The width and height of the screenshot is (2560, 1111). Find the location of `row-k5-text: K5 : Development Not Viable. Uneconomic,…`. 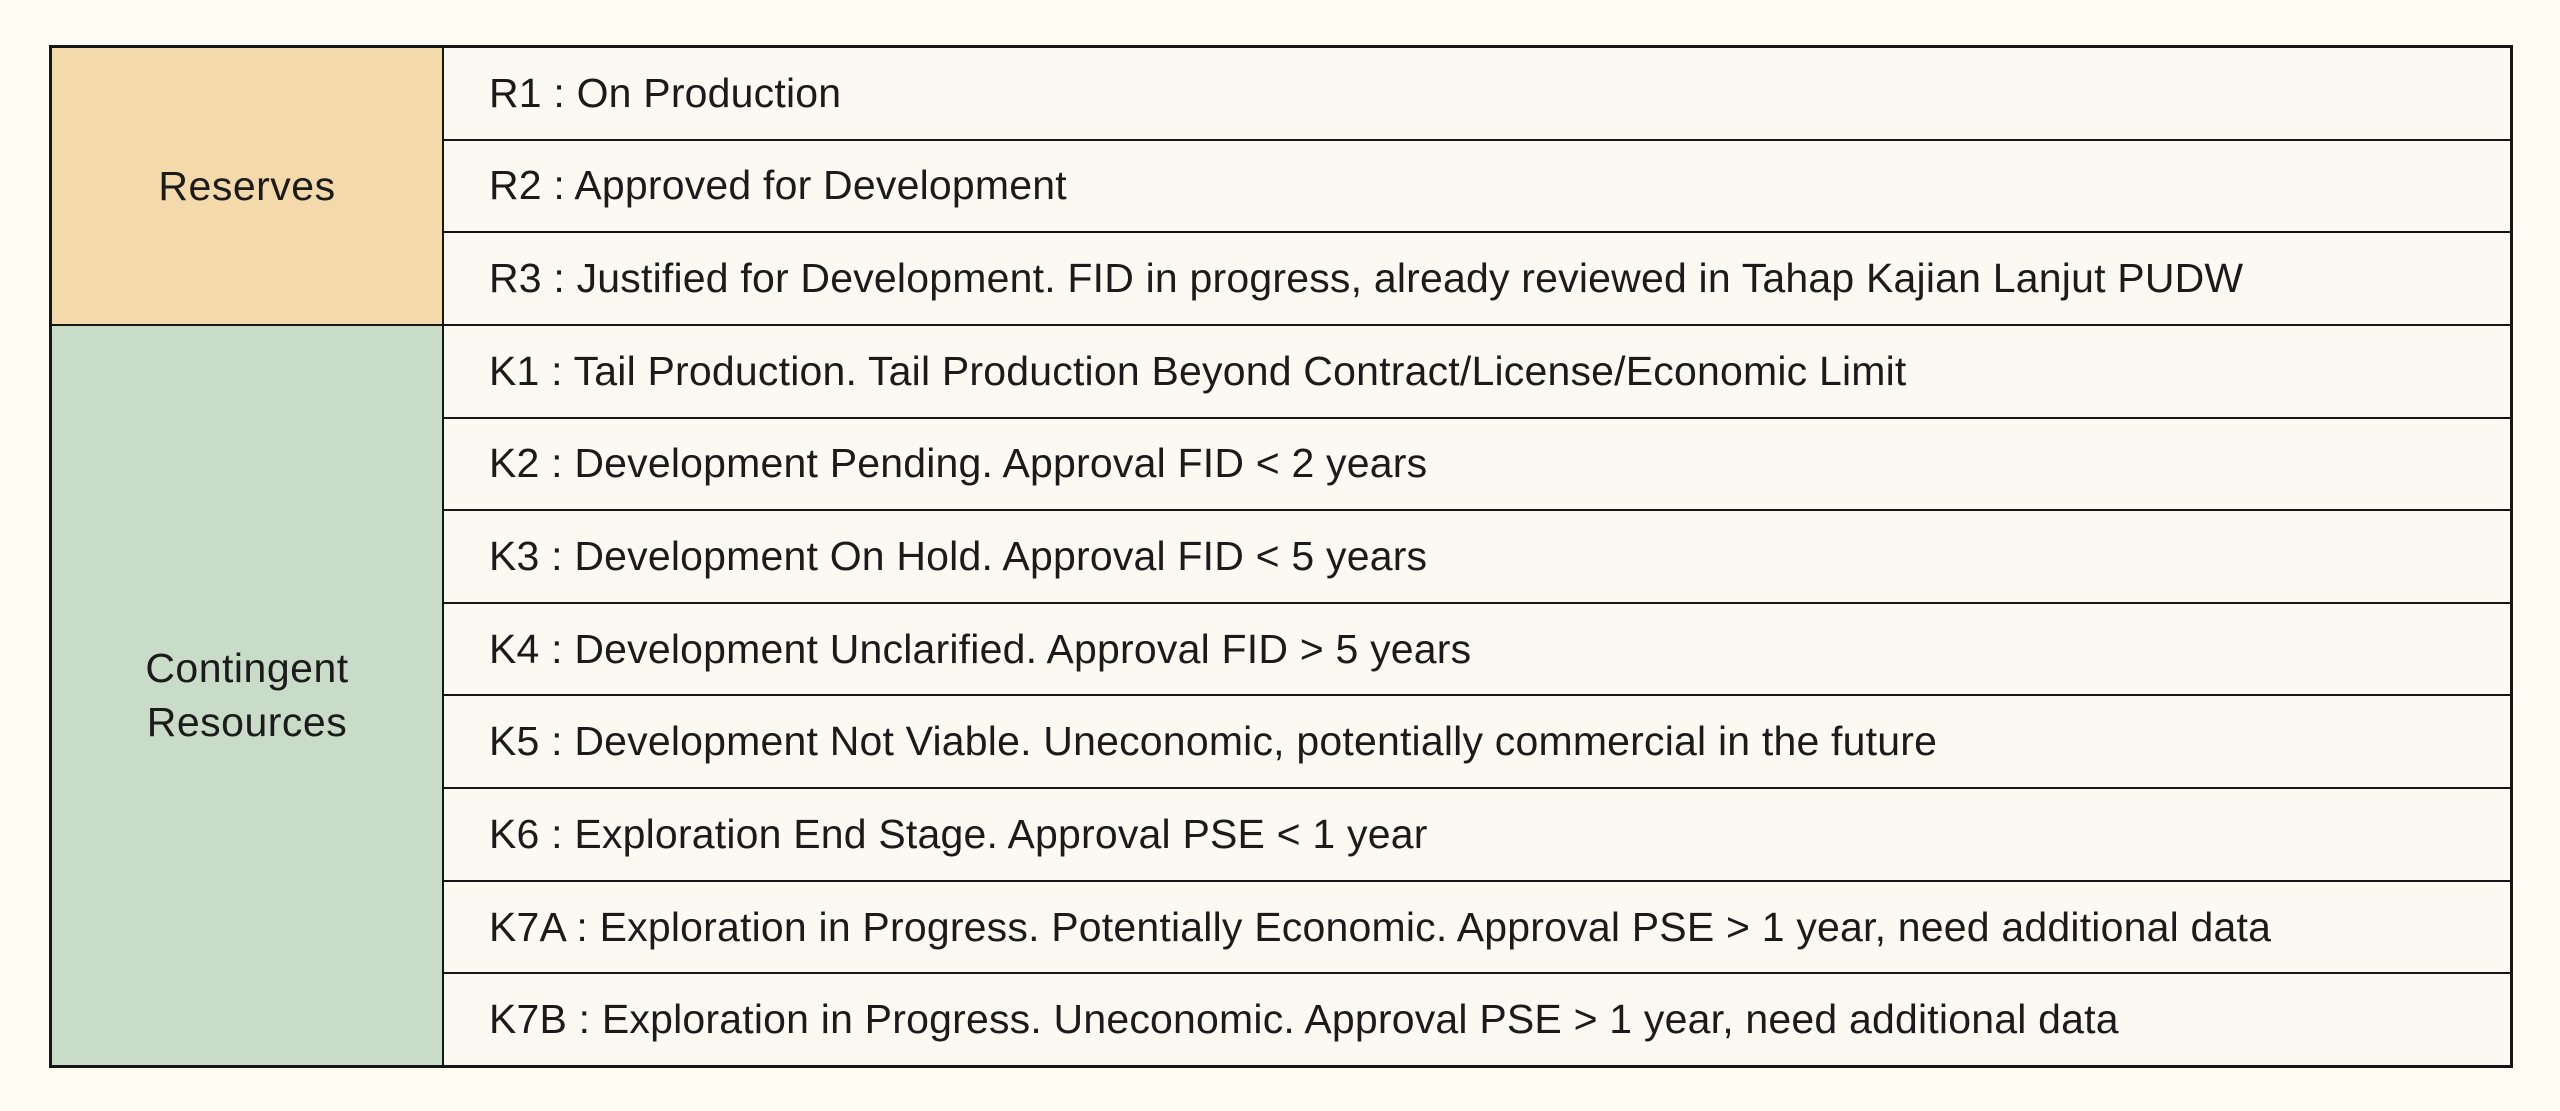

row-k5-text: K5 : Development Not Viable. Uneconomic,… is located at coordinates (1213, 741).